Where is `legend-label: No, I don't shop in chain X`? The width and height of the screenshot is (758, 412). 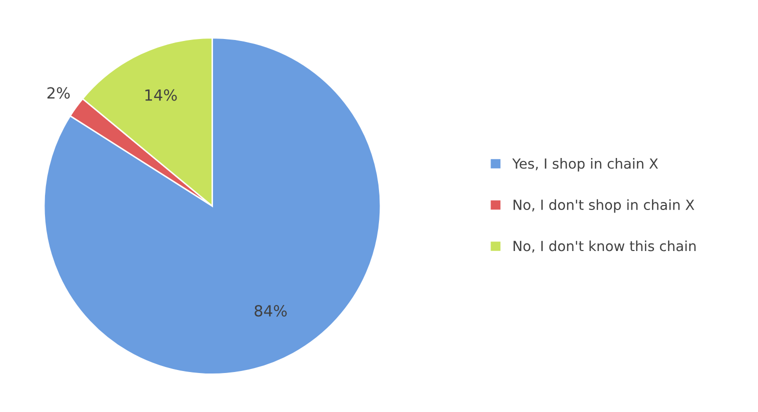 legend-label: No, I don't shop in chain X is located at coordinates (604, 206).